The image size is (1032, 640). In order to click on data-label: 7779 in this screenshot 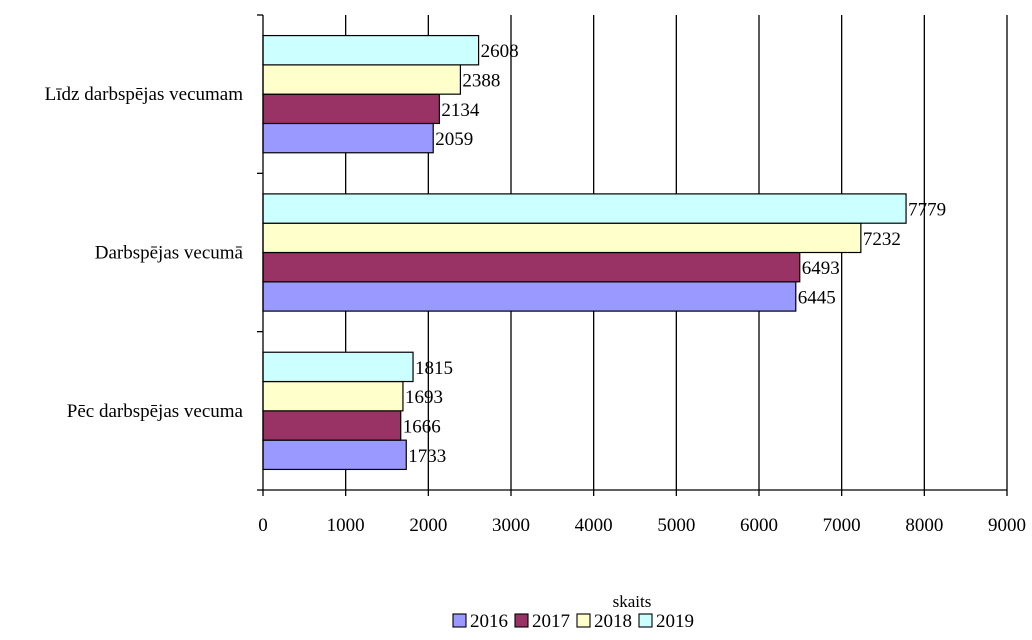, I will do `click(927, 210)`.